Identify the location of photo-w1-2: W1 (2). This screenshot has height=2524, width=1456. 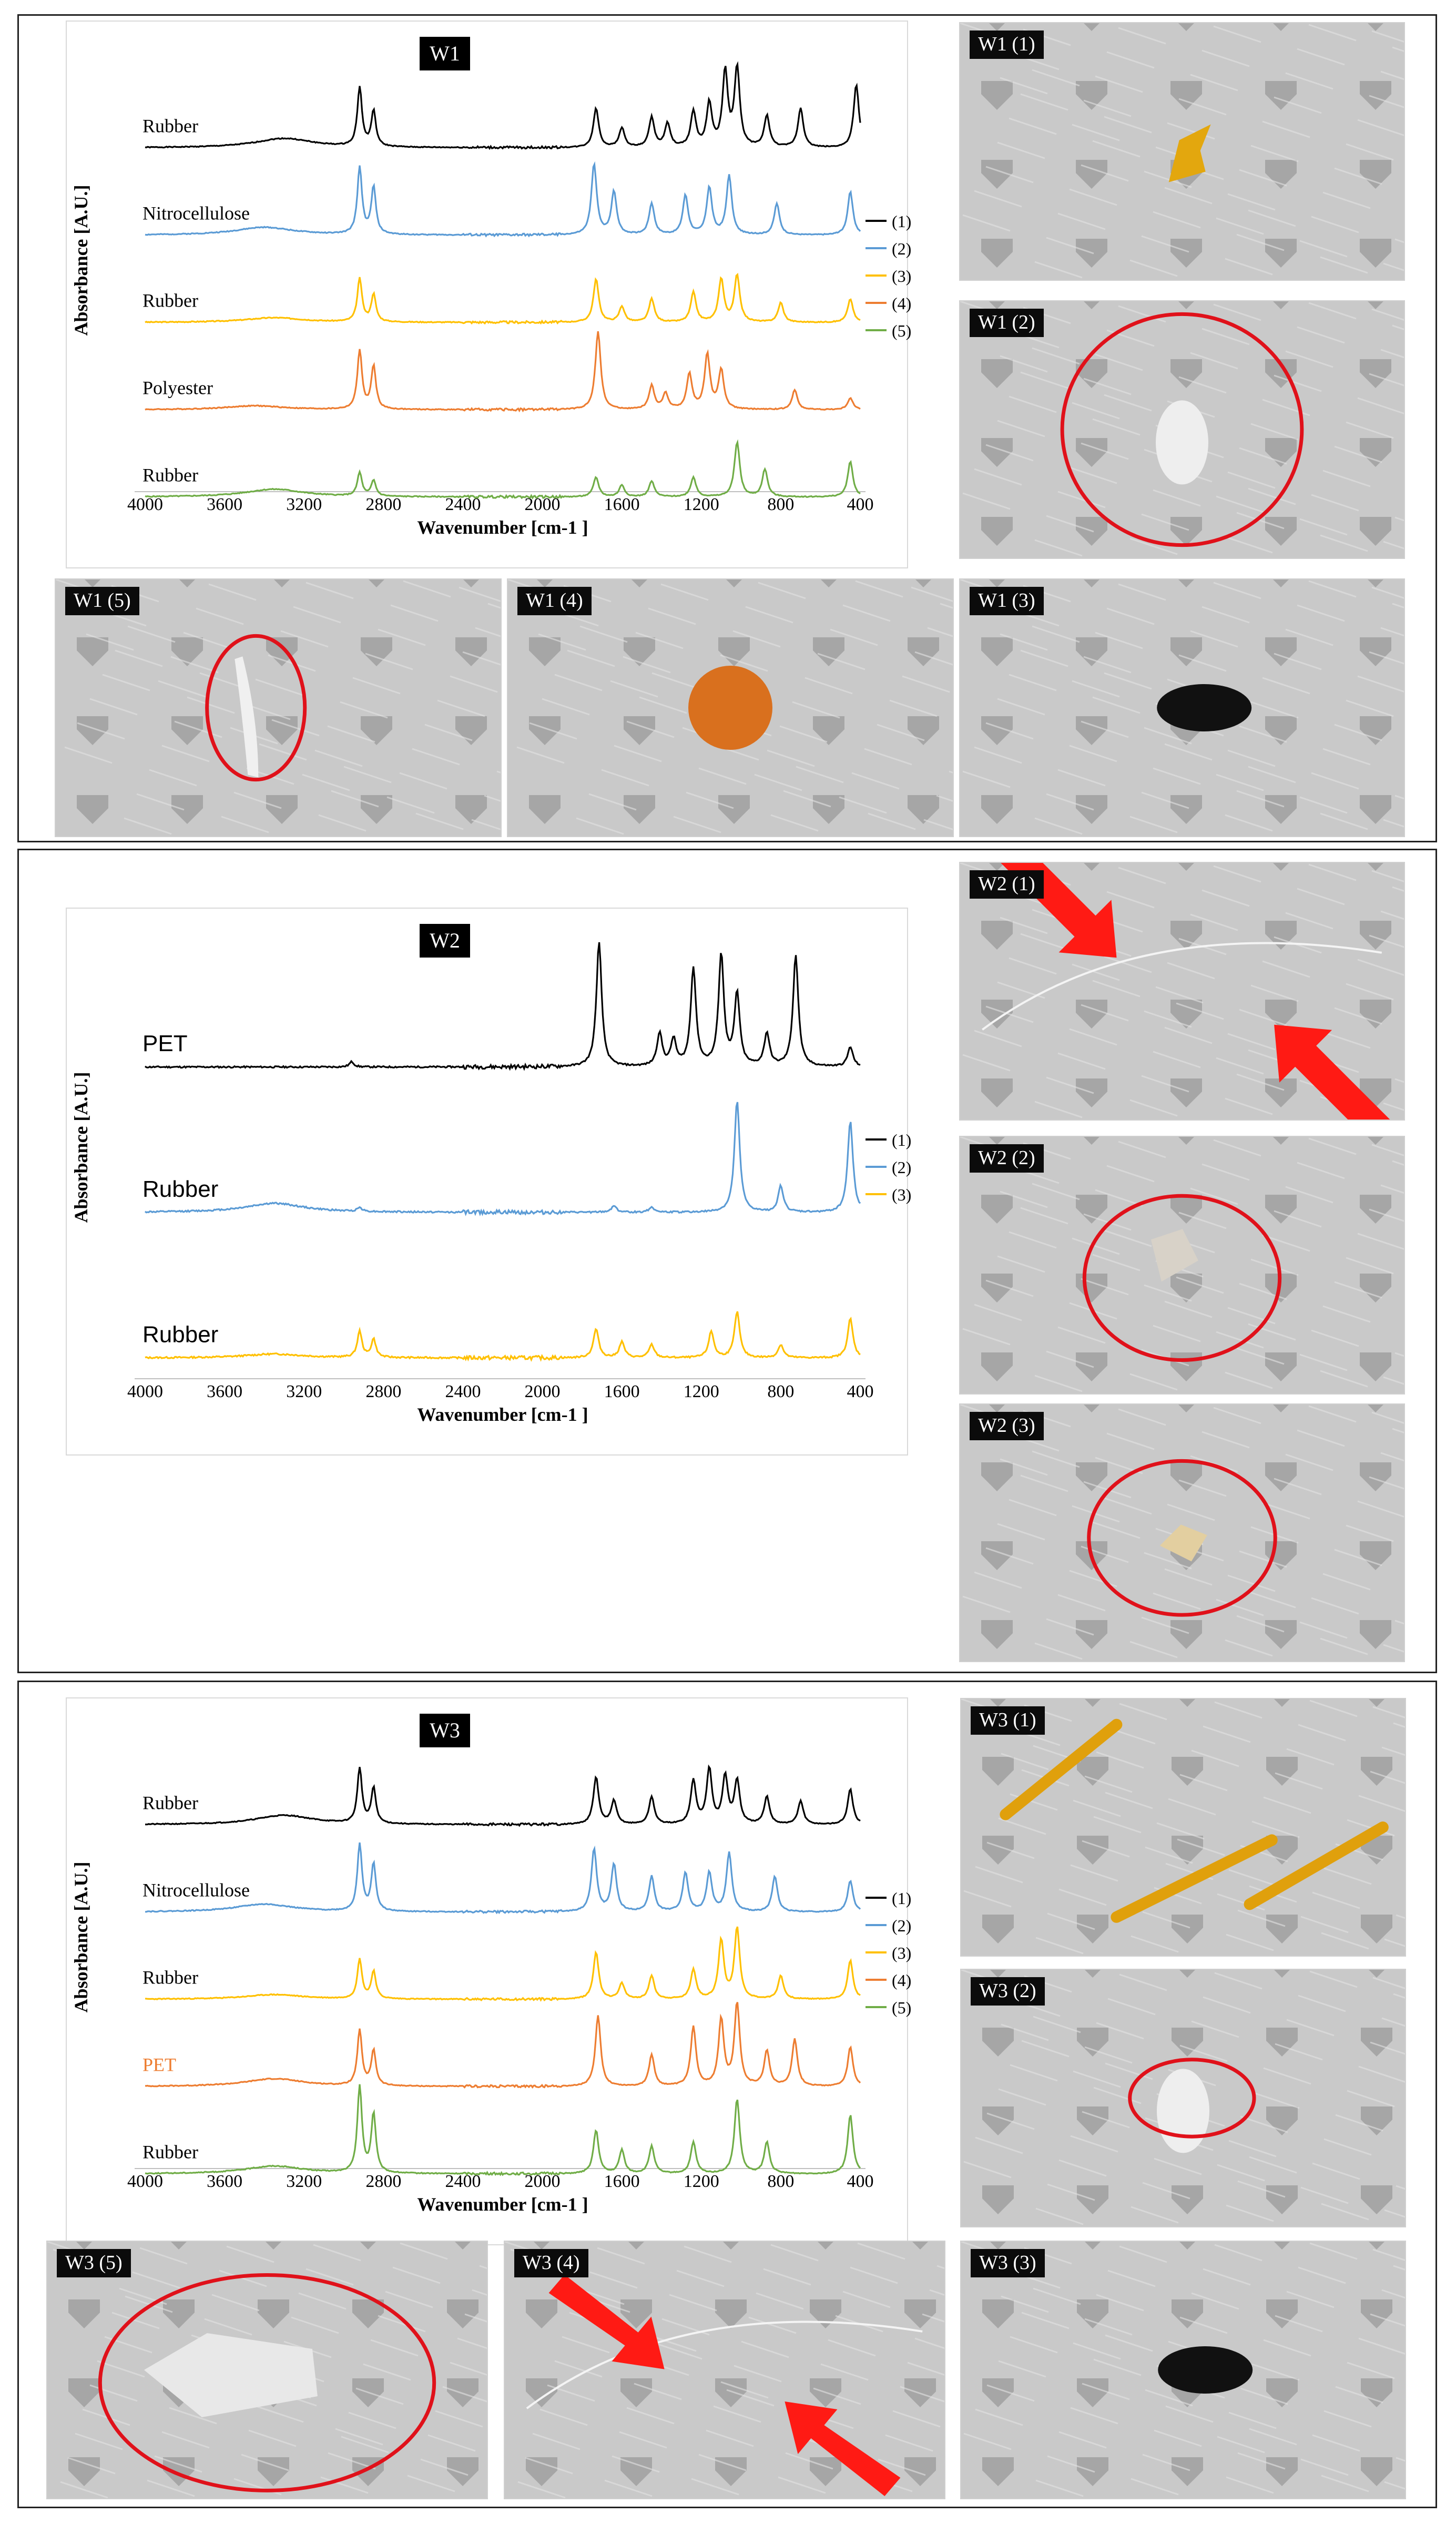
(1182, 429).